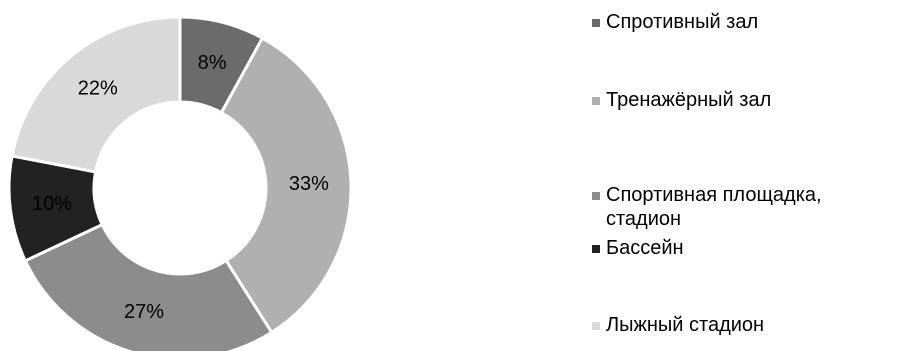 Image resolution: width=899 pixels, height=351 pixels. I want to click on slice-value-label: 33%, so click(309, 184).